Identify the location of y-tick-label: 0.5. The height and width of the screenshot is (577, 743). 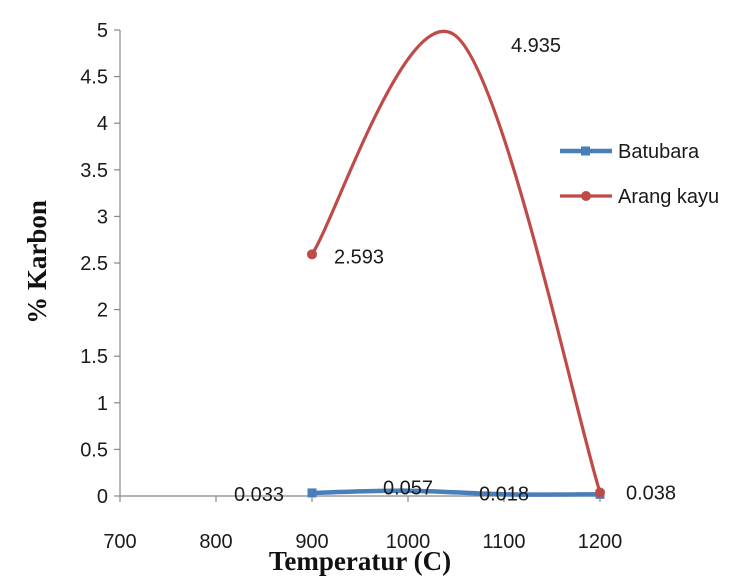
(94, 450).